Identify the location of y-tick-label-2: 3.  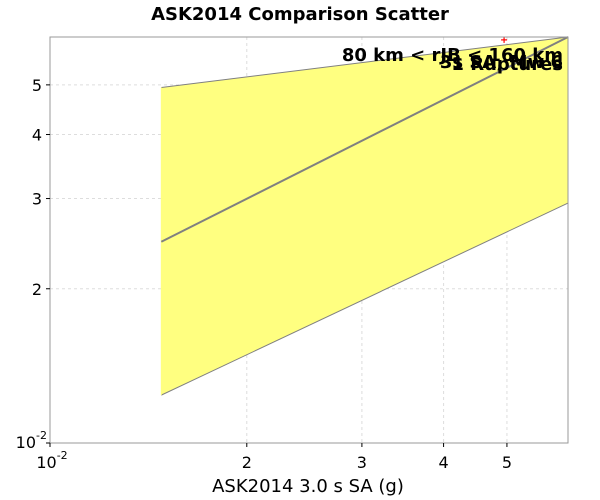
(37, 199).